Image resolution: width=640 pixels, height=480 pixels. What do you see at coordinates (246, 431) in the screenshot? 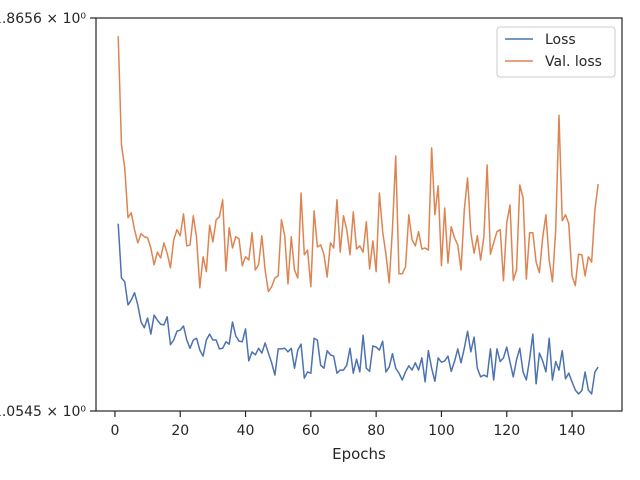
I see `x-tick-label: 40` at bounding box center [246, 431].